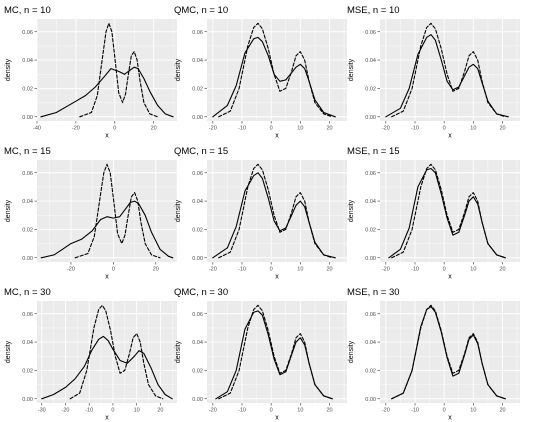 This screenshot has height=422, width=550. What do you see at coordinates (42, 411) in the screenshot?
I see `x-tick-label: -30` at bounding box center [42, 411].